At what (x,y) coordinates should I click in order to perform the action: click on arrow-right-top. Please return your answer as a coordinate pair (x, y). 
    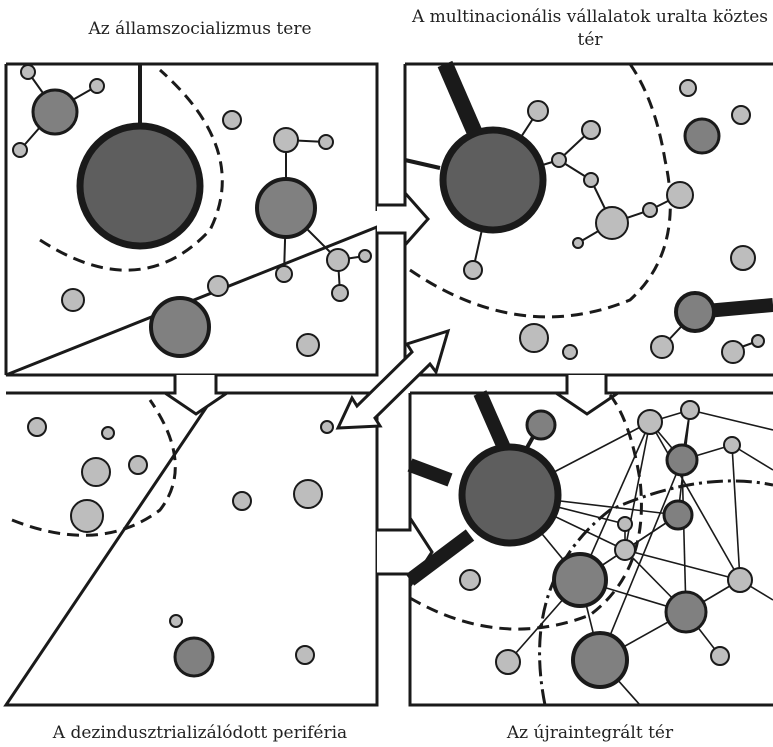
    Looking at the image, I should click on (404, 219).